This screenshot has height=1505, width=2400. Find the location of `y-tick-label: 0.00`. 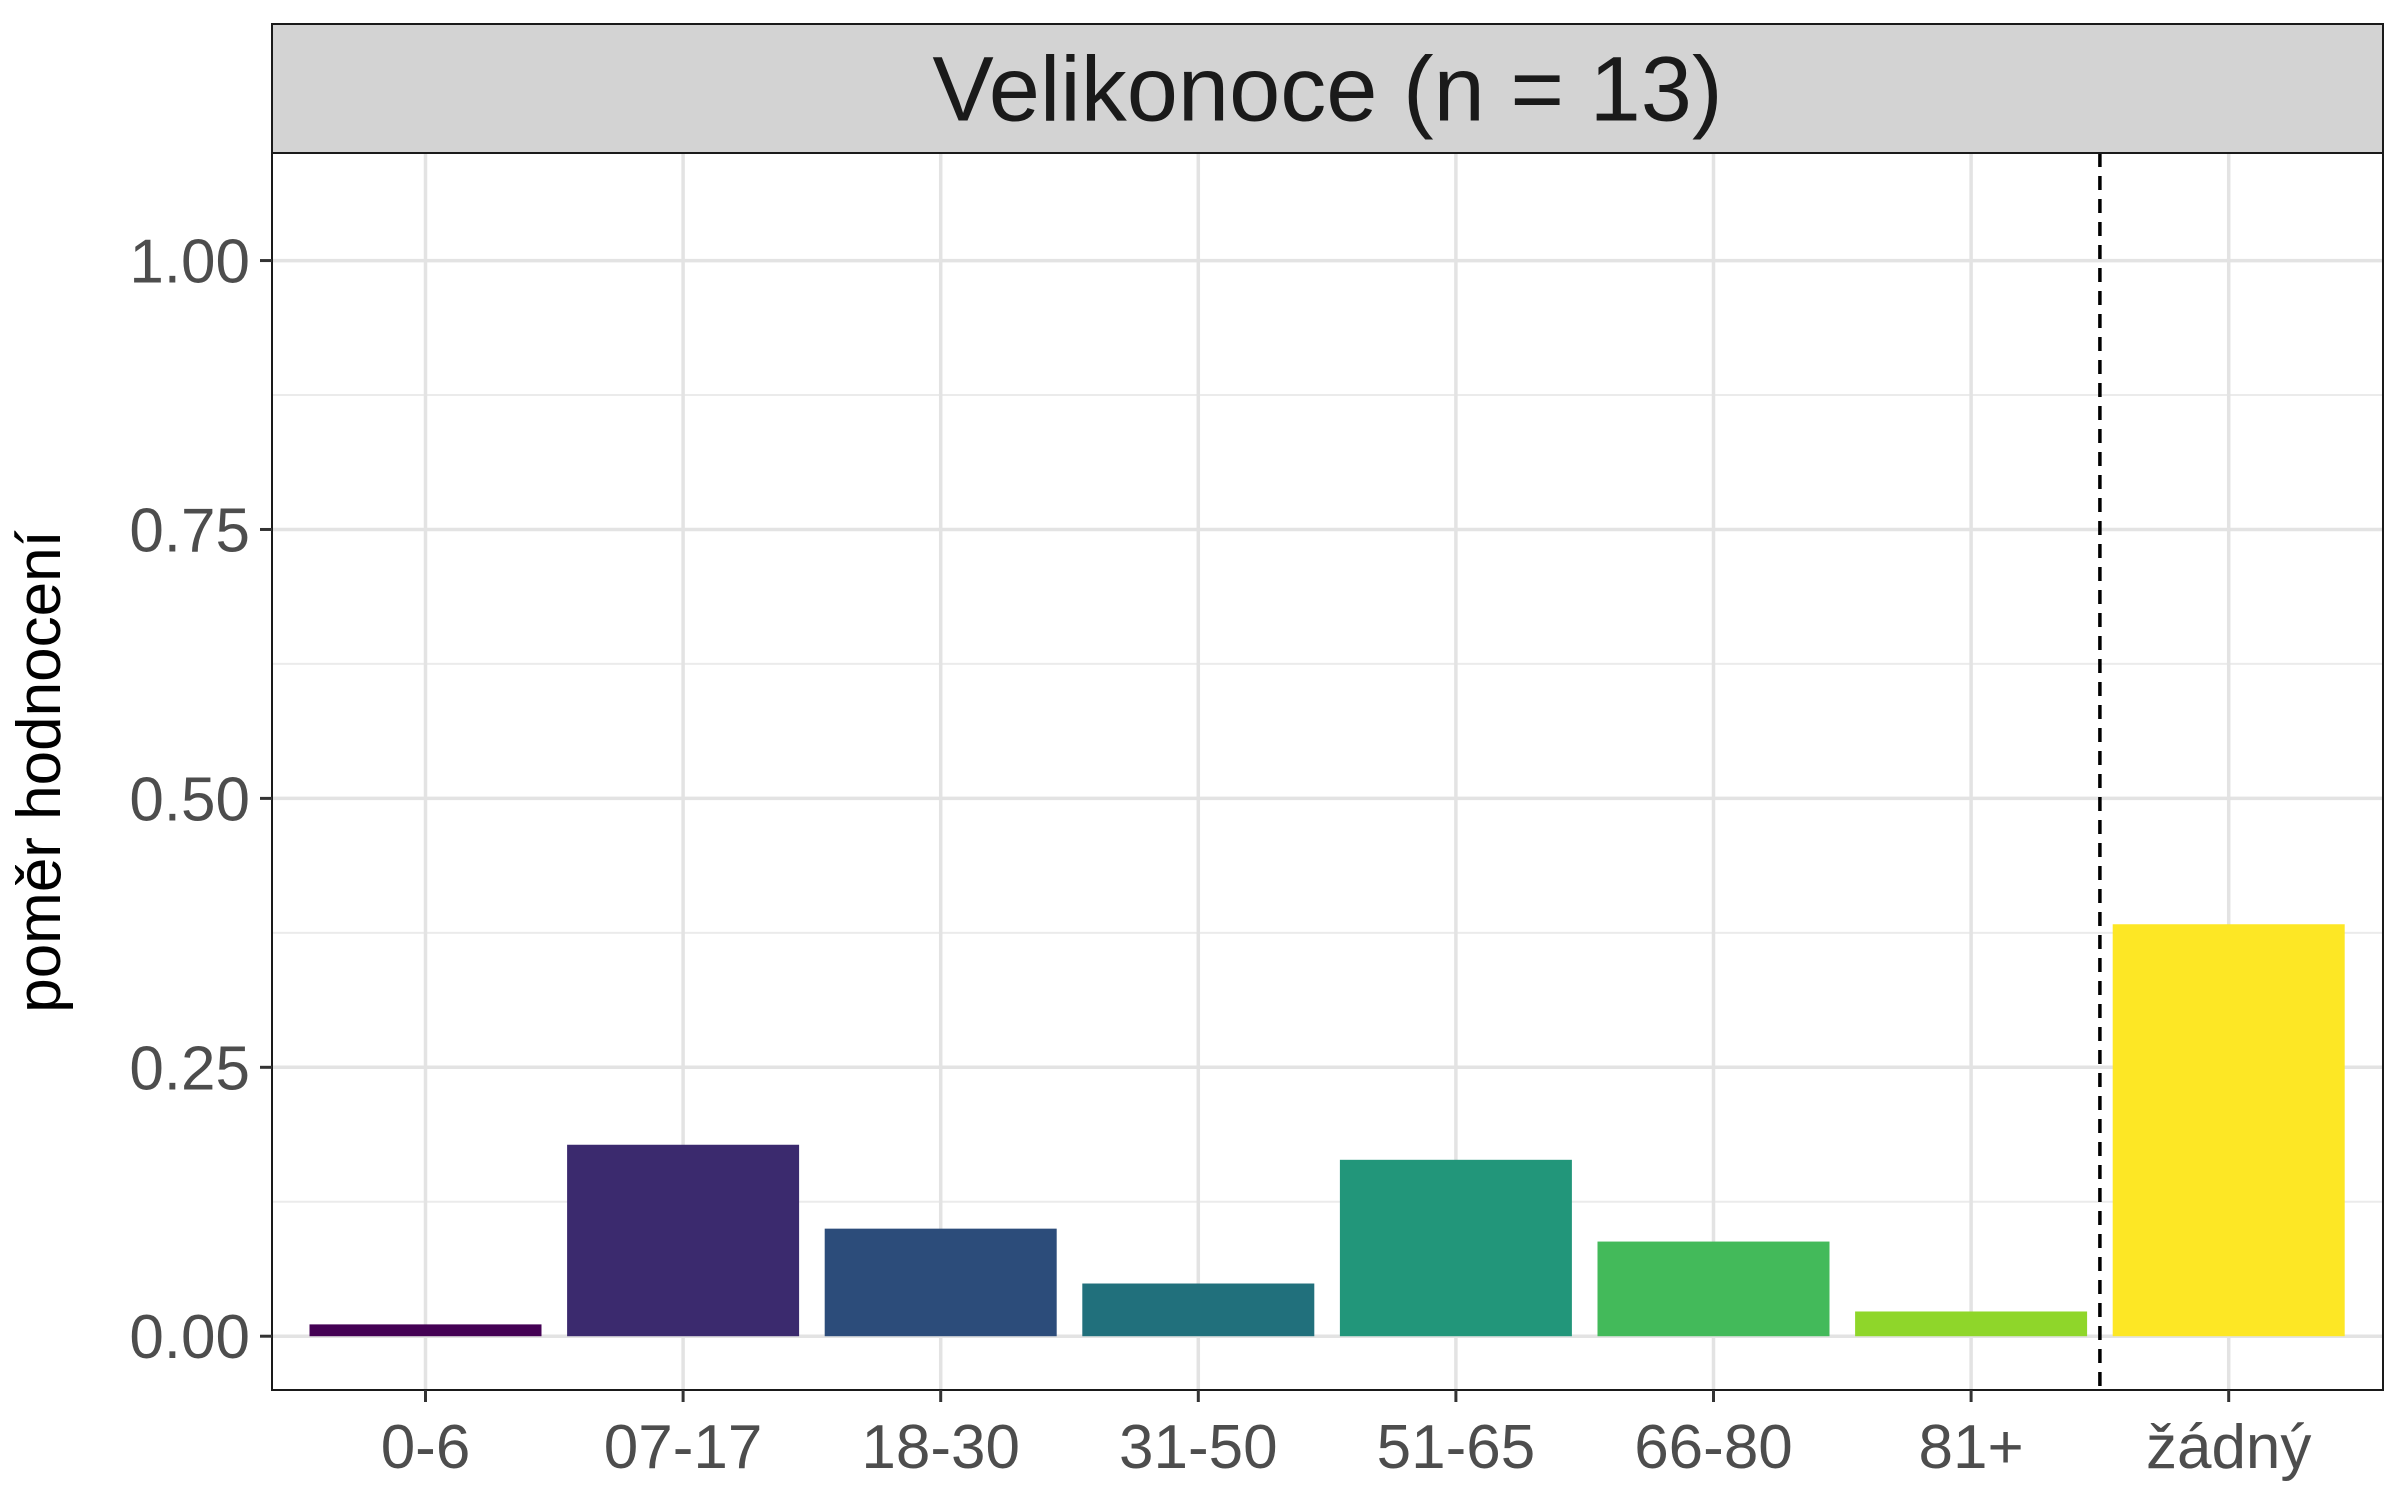

y-tick-label: 0.00 is located at coordinates (189, 1337).